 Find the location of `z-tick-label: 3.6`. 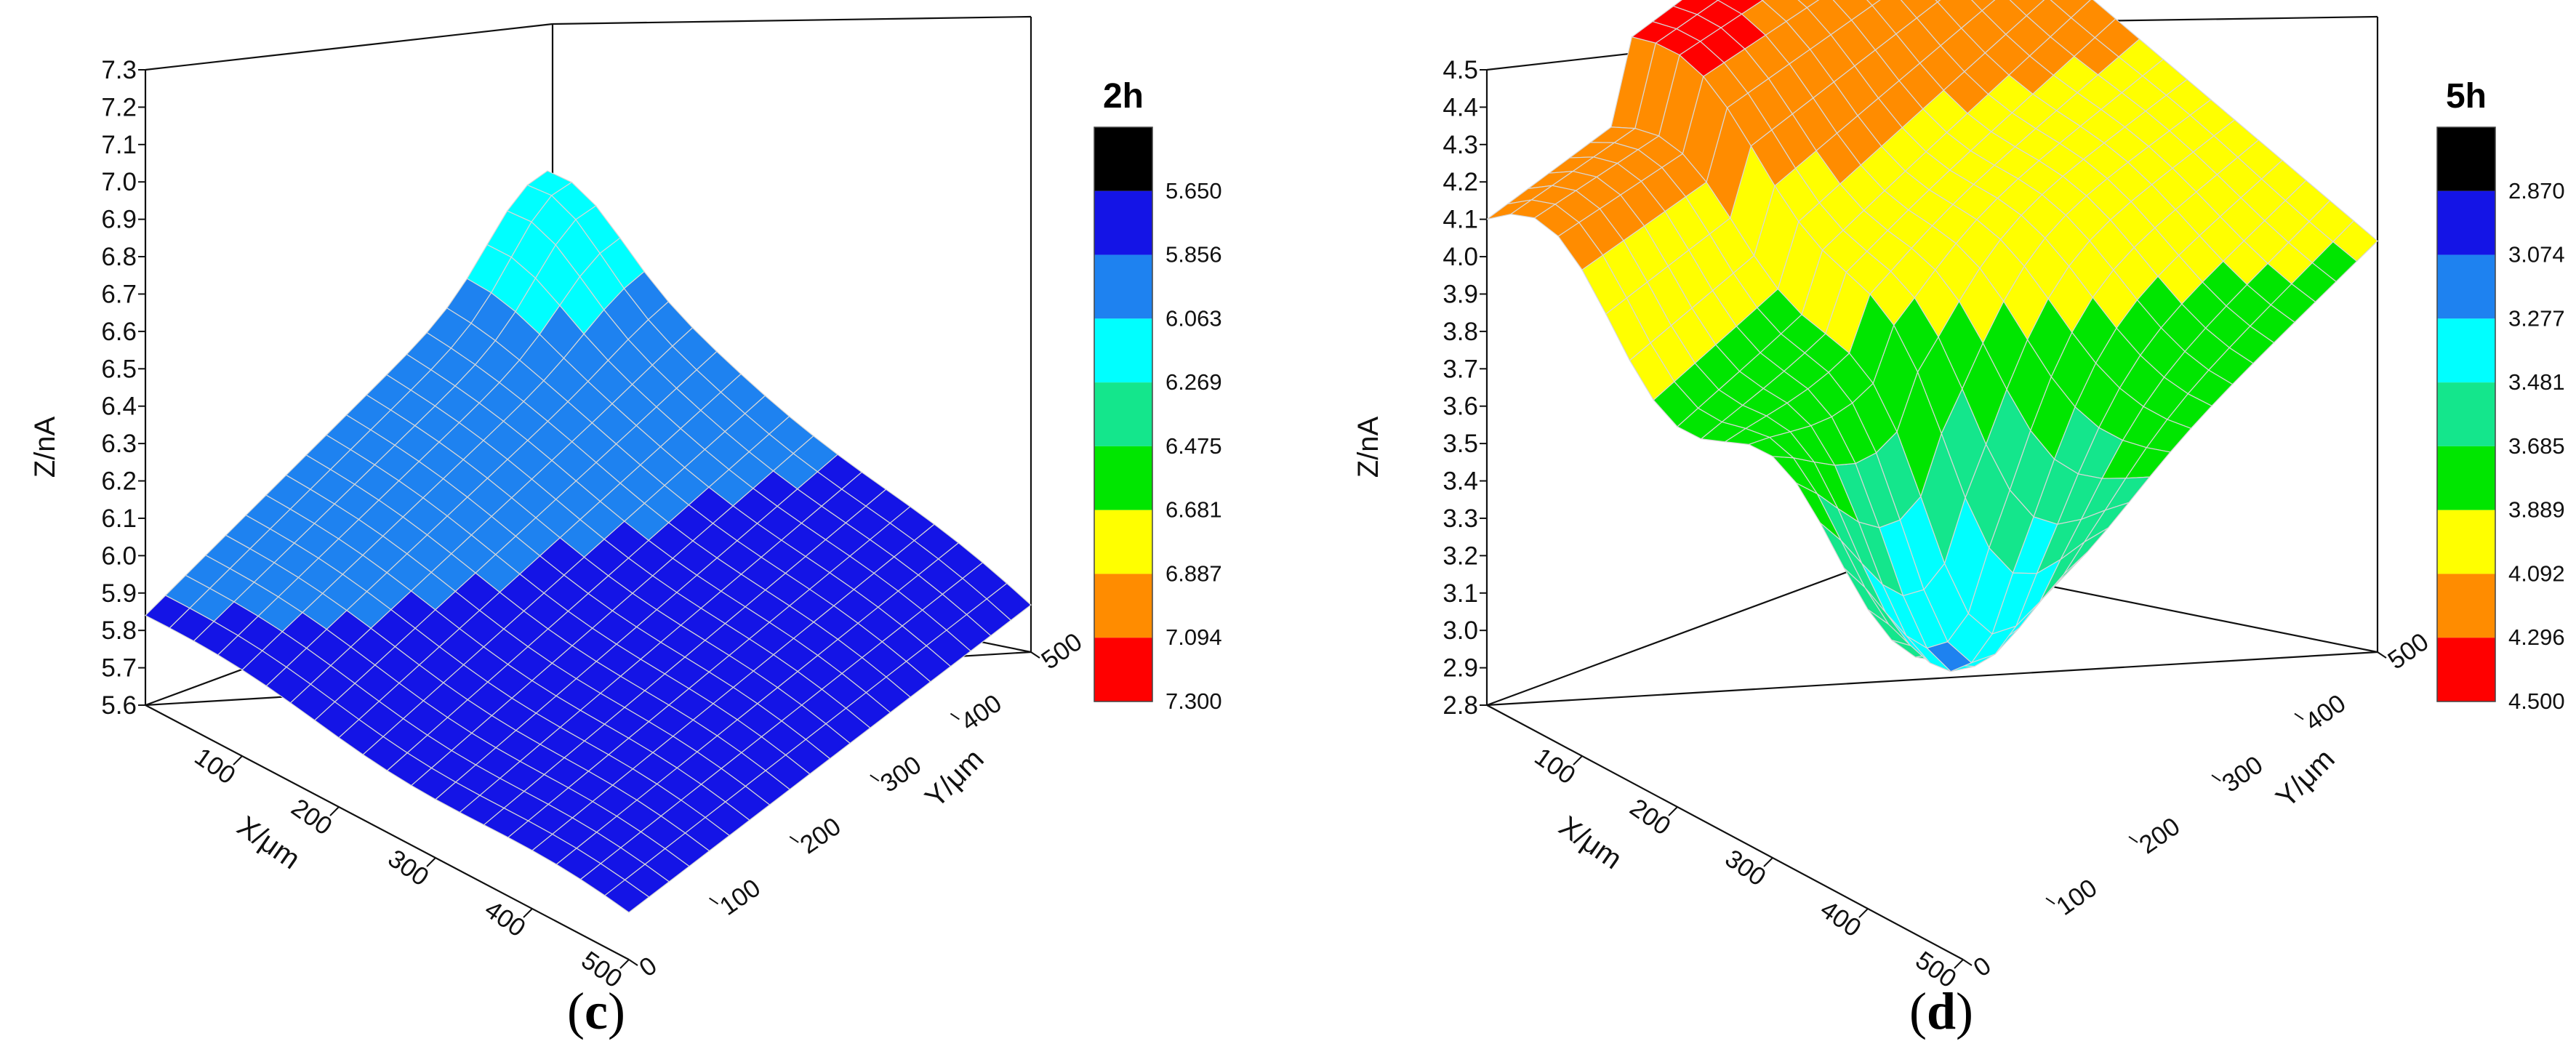

z-tick-label: 3.6 is located at coordinates (1460, 407).